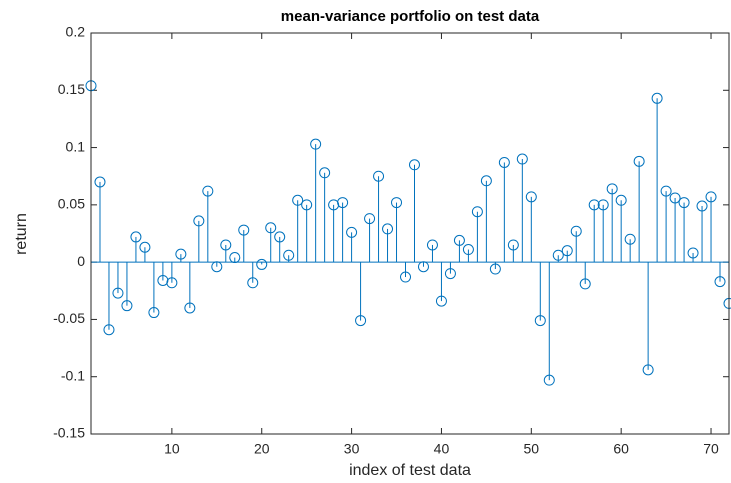 This screenshot has height=483, width=731. What do you see at coordinates (69, 433) in the screenshot?
I see `y-tick-label: -0.15` at bounding box center [69, 433].